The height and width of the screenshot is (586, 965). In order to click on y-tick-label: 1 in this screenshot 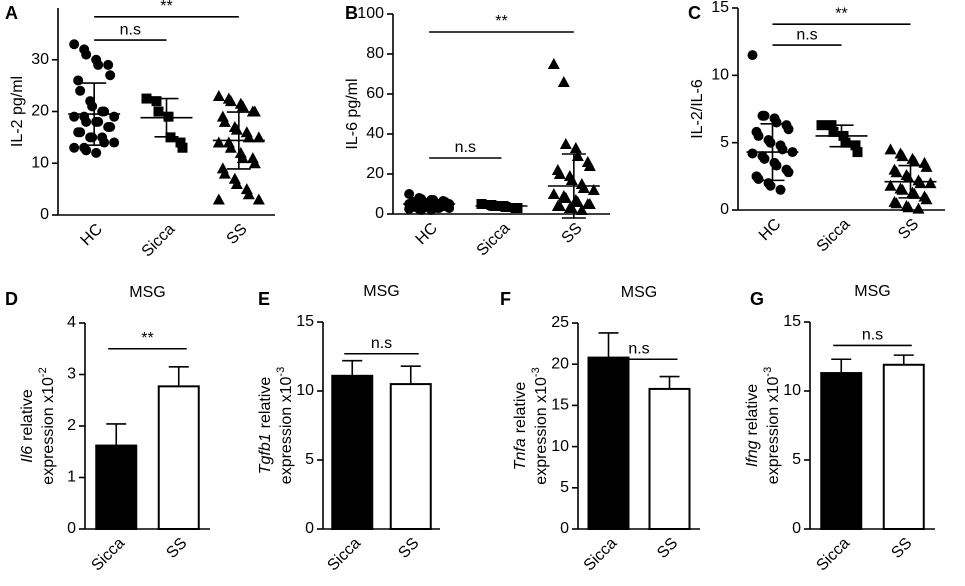, I will do `click(71, 477)`.